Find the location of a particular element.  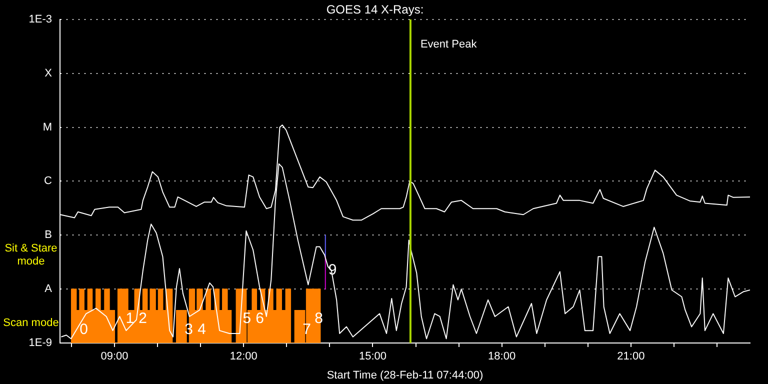

x-tick-label: 15:00 is located at coordinates (372, 356).